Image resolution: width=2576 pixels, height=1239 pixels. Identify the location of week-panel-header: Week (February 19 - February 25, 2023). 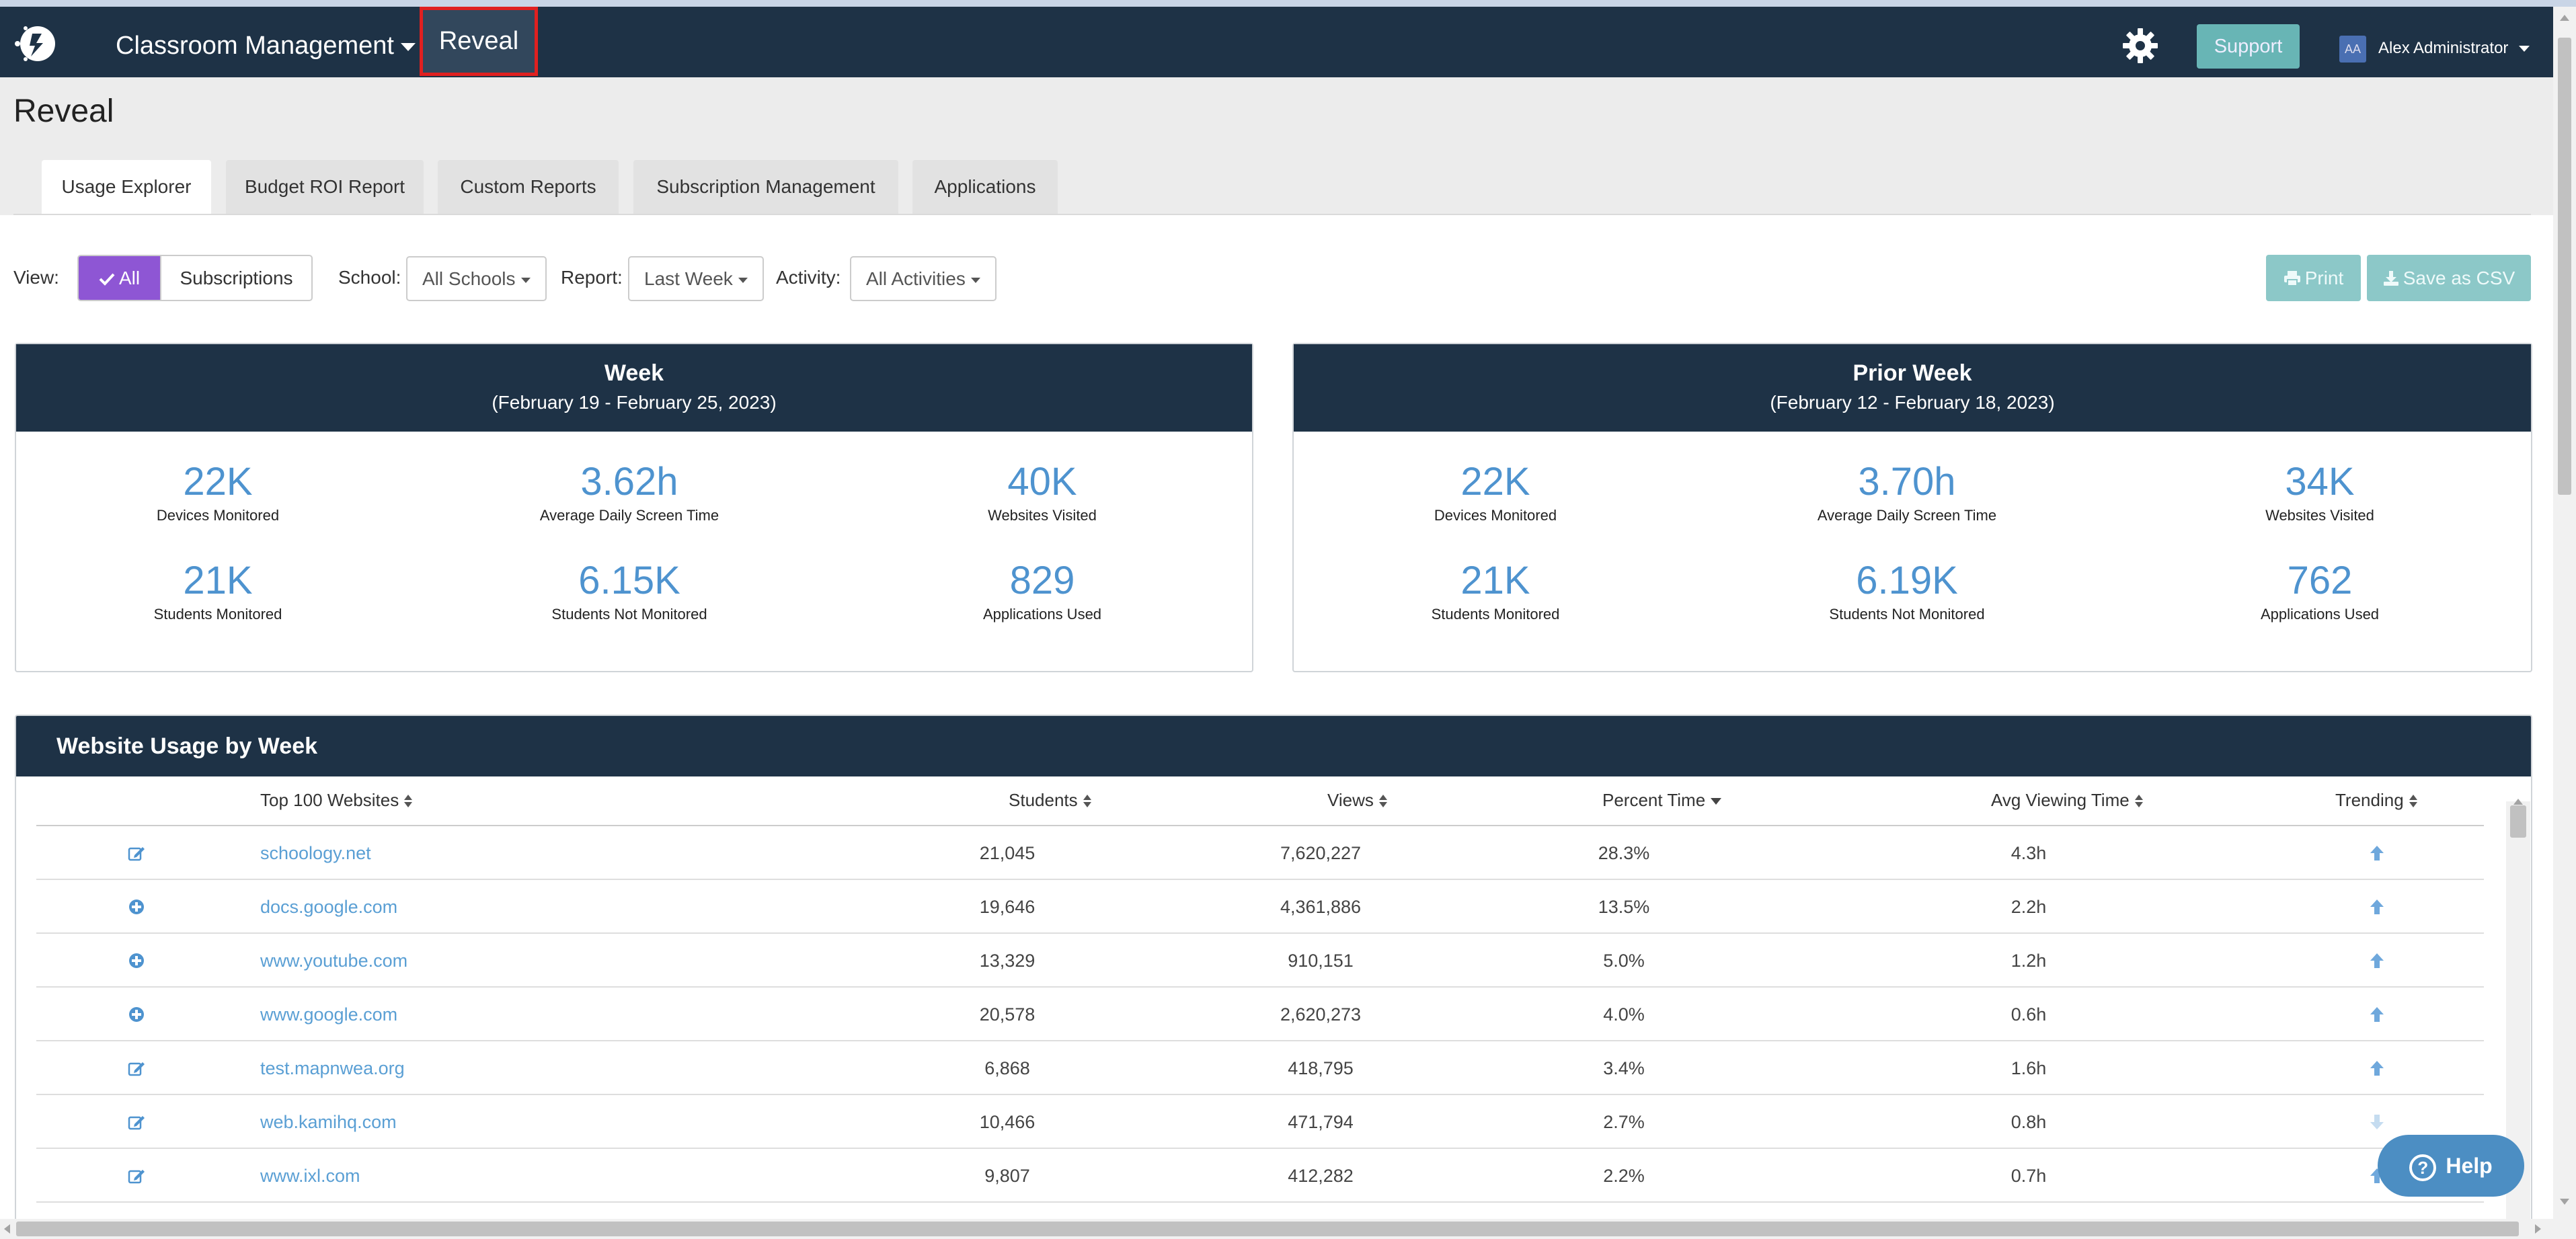
(634, 388).